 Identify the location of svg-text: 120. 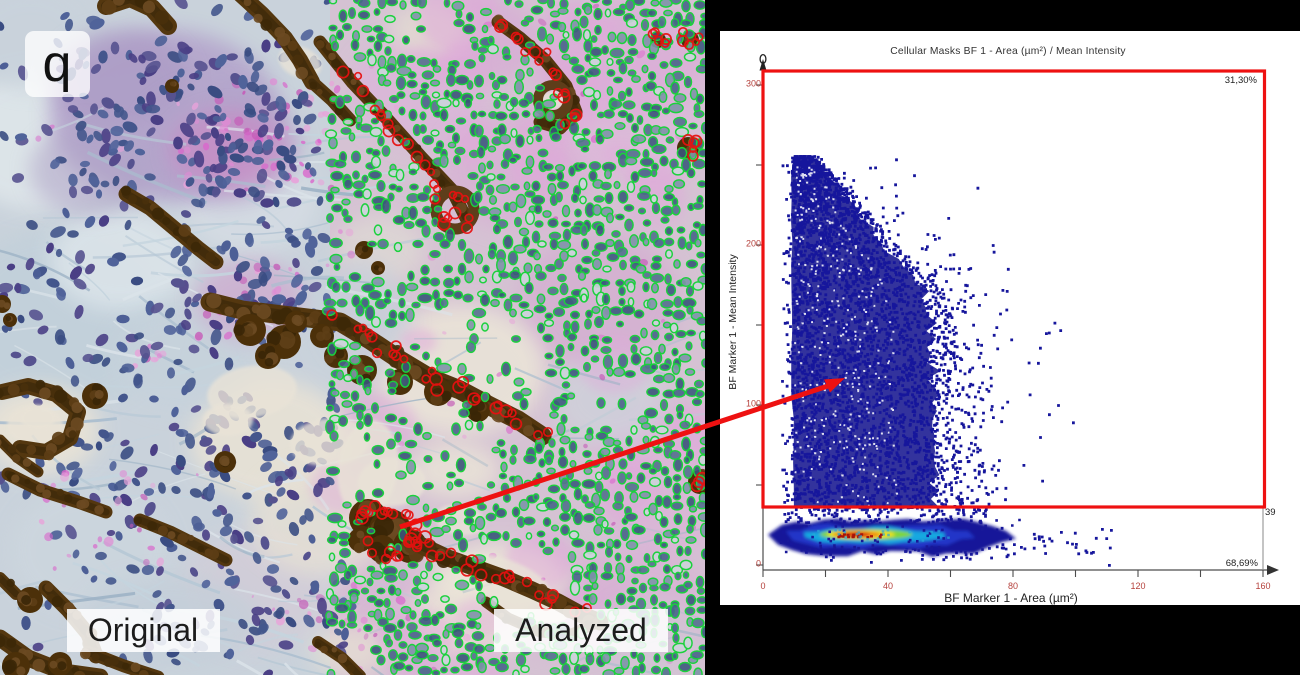
(1137, 586).